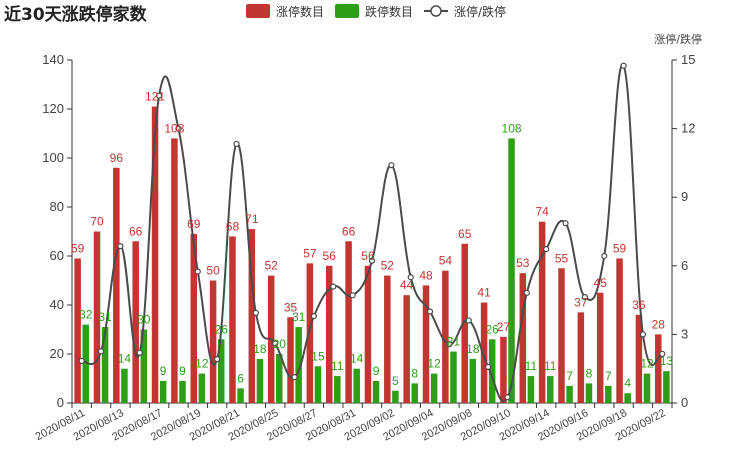 The width and height of the screenshot is (750, 463). Describe the element at coordinates (97, 222) in the screenshot. I see `bar-up-label: 70` at that location.